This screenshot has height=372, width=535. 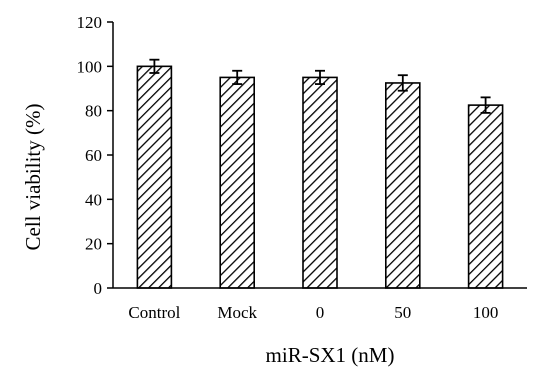 What do you see at coordinates (237, 312) in the screenshot?
I see `x-tick-label: Mock` at bounding box center [237, 312].